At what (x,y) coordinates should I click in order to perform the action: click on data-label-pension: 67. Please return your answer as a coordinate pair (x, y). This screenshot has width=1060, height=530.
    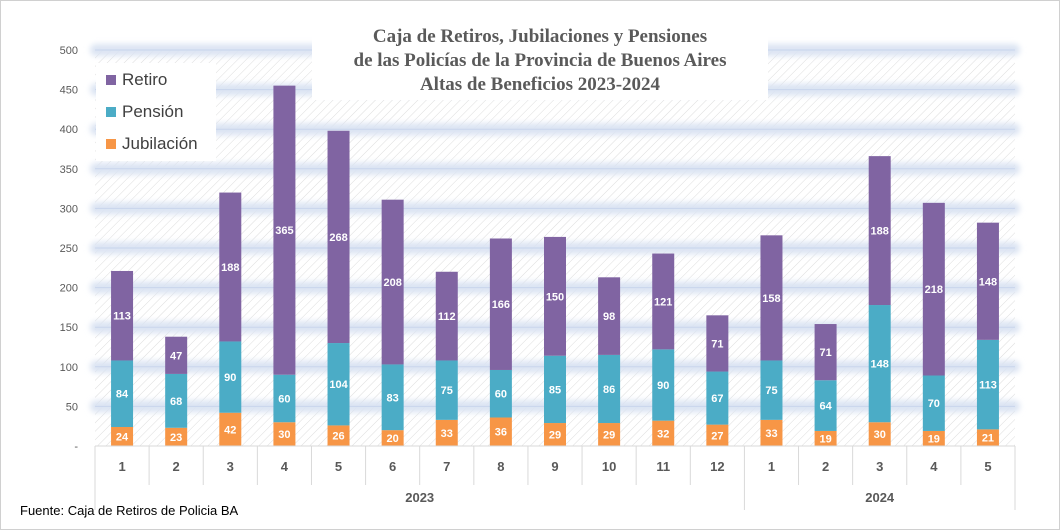
    Looking at the image, I should click on (717, 399).